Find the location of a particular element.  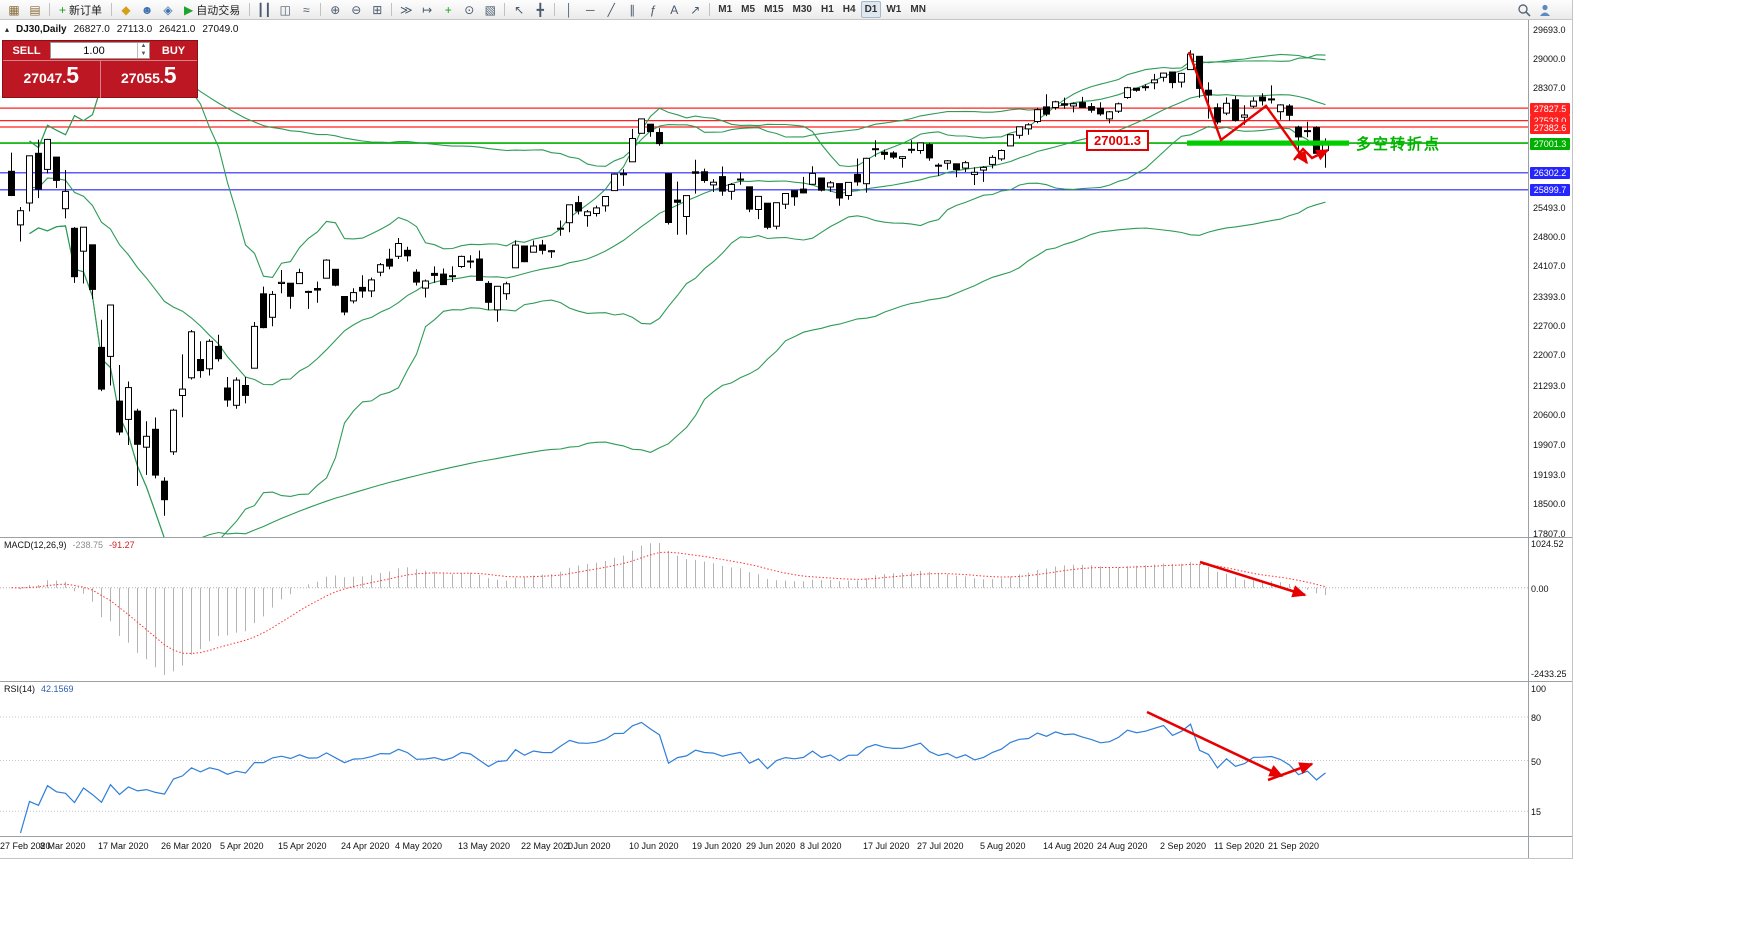

market-icon: ◈ is located at coordinates (168, 9).